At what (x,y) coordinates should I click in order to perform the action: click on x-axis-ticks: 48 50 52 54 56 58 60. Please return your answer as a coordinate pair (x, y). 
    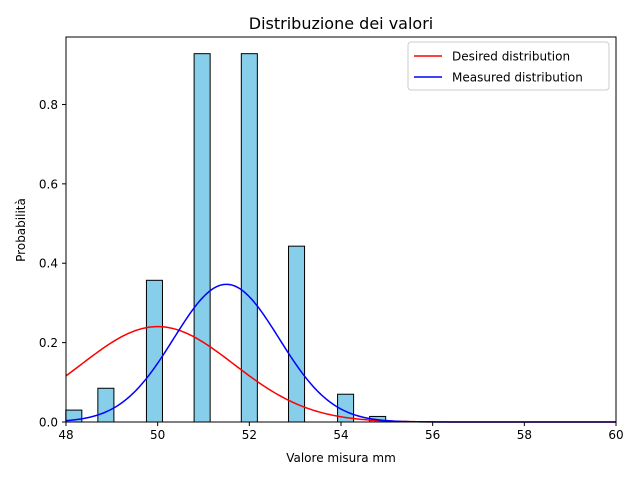
    Looking at the image, I should click on (341, 432).